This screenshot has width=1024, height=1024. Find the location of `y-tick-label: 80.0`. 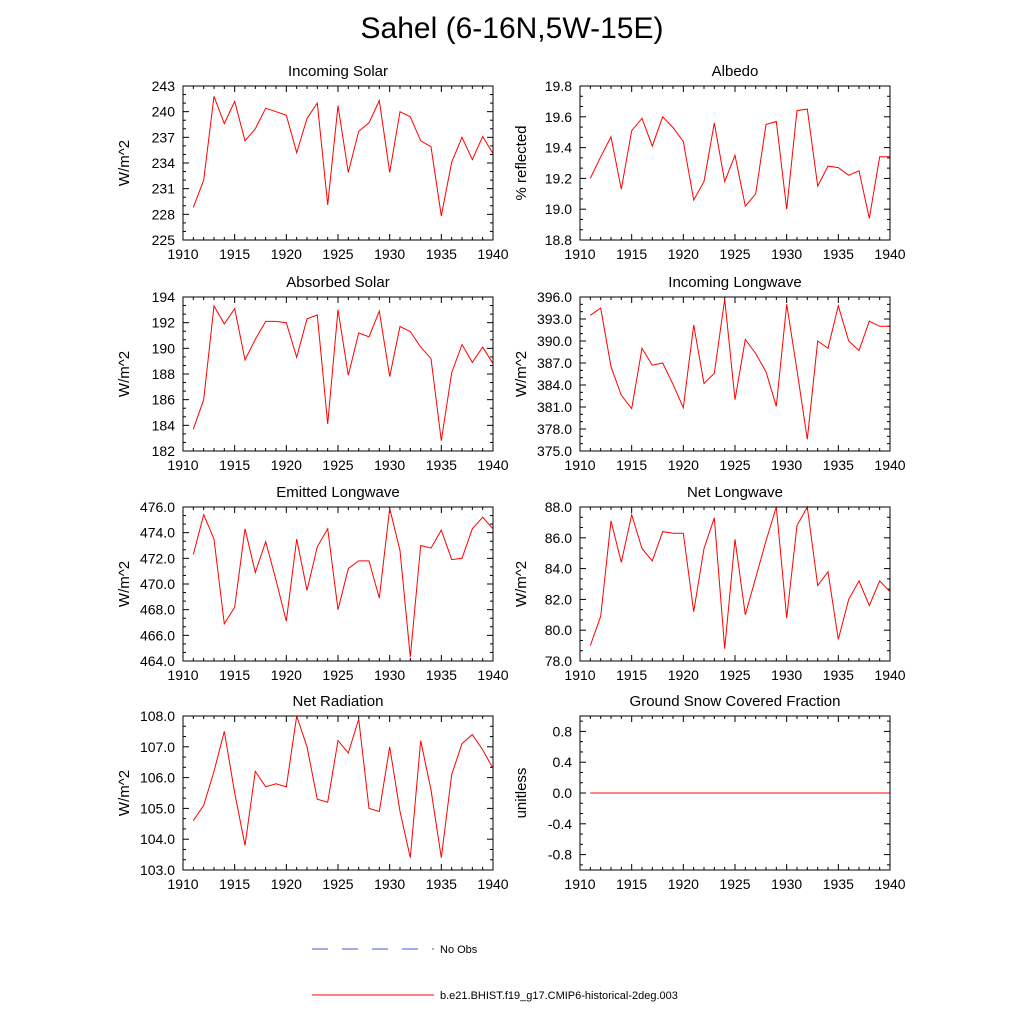

y-tick-label: 80.0 is located at coordinates (558, 630).